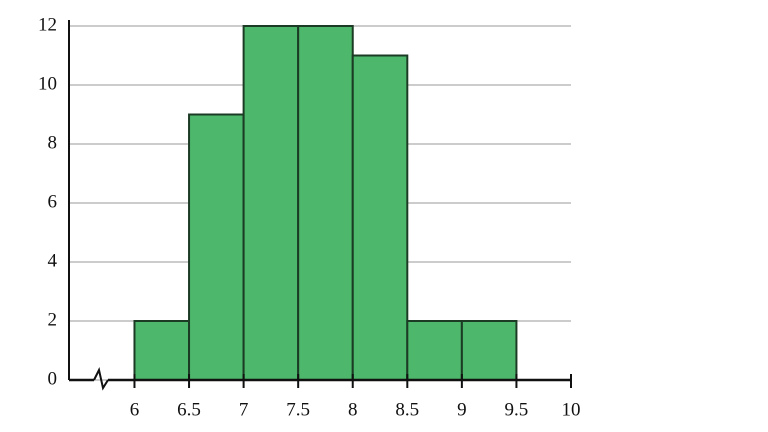 Image resolution: width=768 pixels, height=432 pixels. I want to click on x-tick-label: 7, so click(244, 409).